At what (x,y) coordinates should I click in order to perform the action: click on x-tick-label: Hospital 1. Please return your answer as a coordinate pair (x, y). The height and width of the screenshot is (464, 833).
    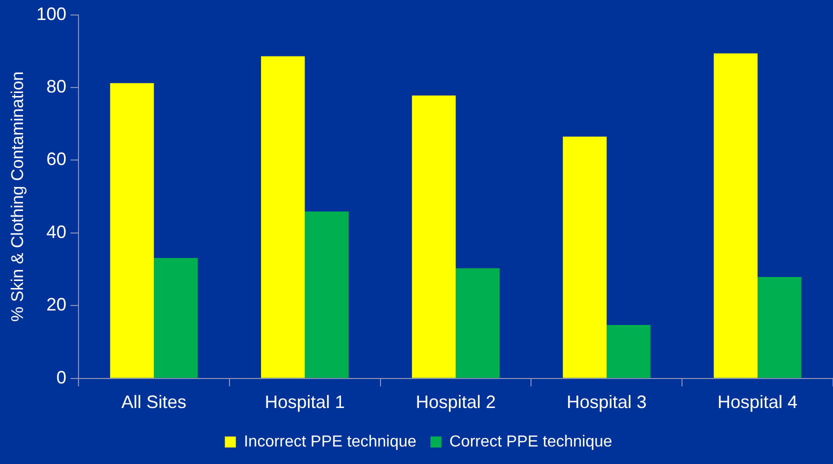
    Looking at the image, I should click on (304, 402).